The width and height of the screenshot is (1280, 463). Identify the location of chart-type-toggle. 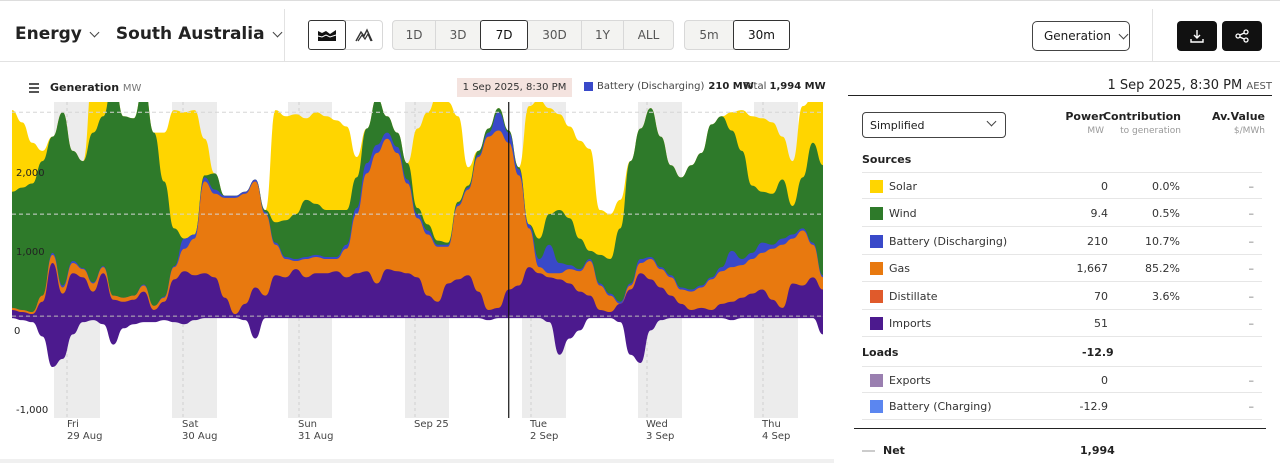
(345, 35).